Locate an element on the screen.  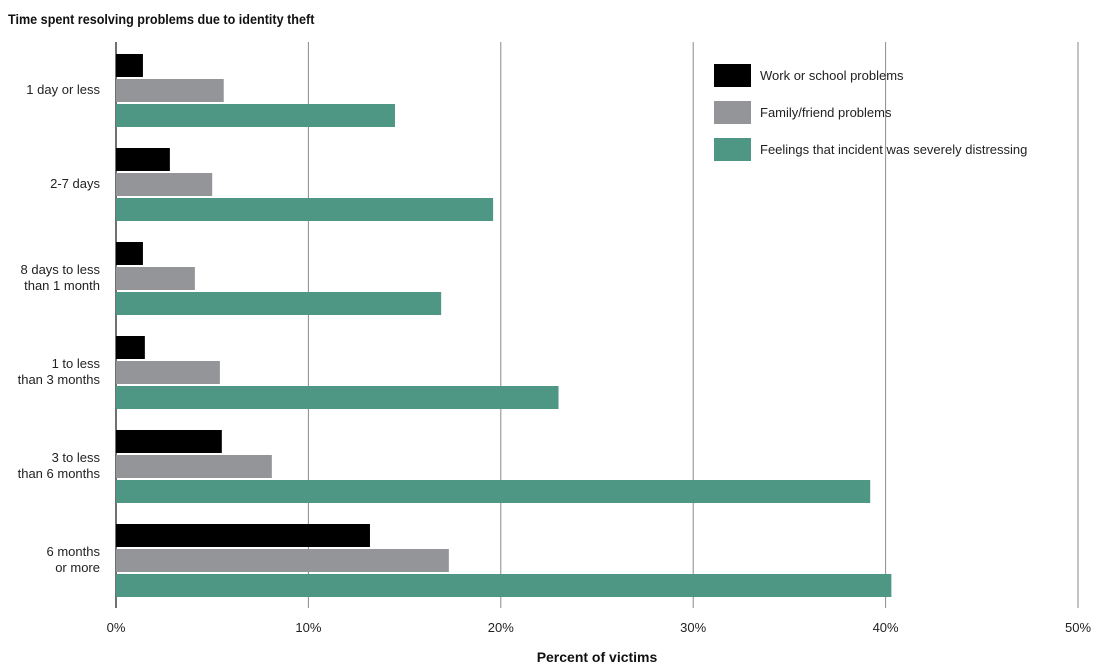
category-label: 1 day or less is located at coordinates (63, 89).